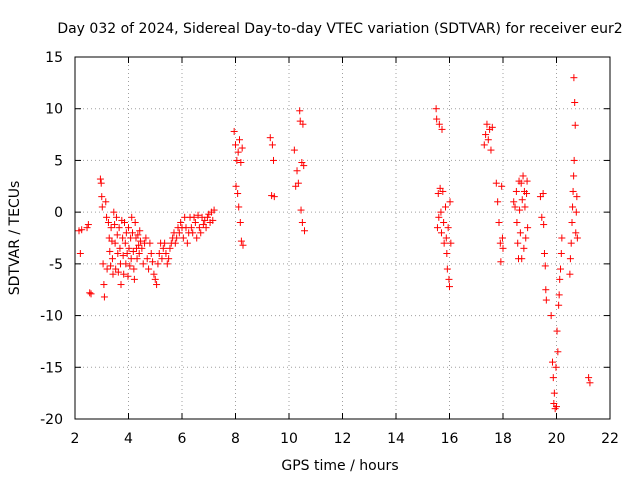 The image size is (640, 480). What do you see at coordinates (182, 439) in the screenshot?
I see `x-tick-label: 6` at bounding box center [182, 439].